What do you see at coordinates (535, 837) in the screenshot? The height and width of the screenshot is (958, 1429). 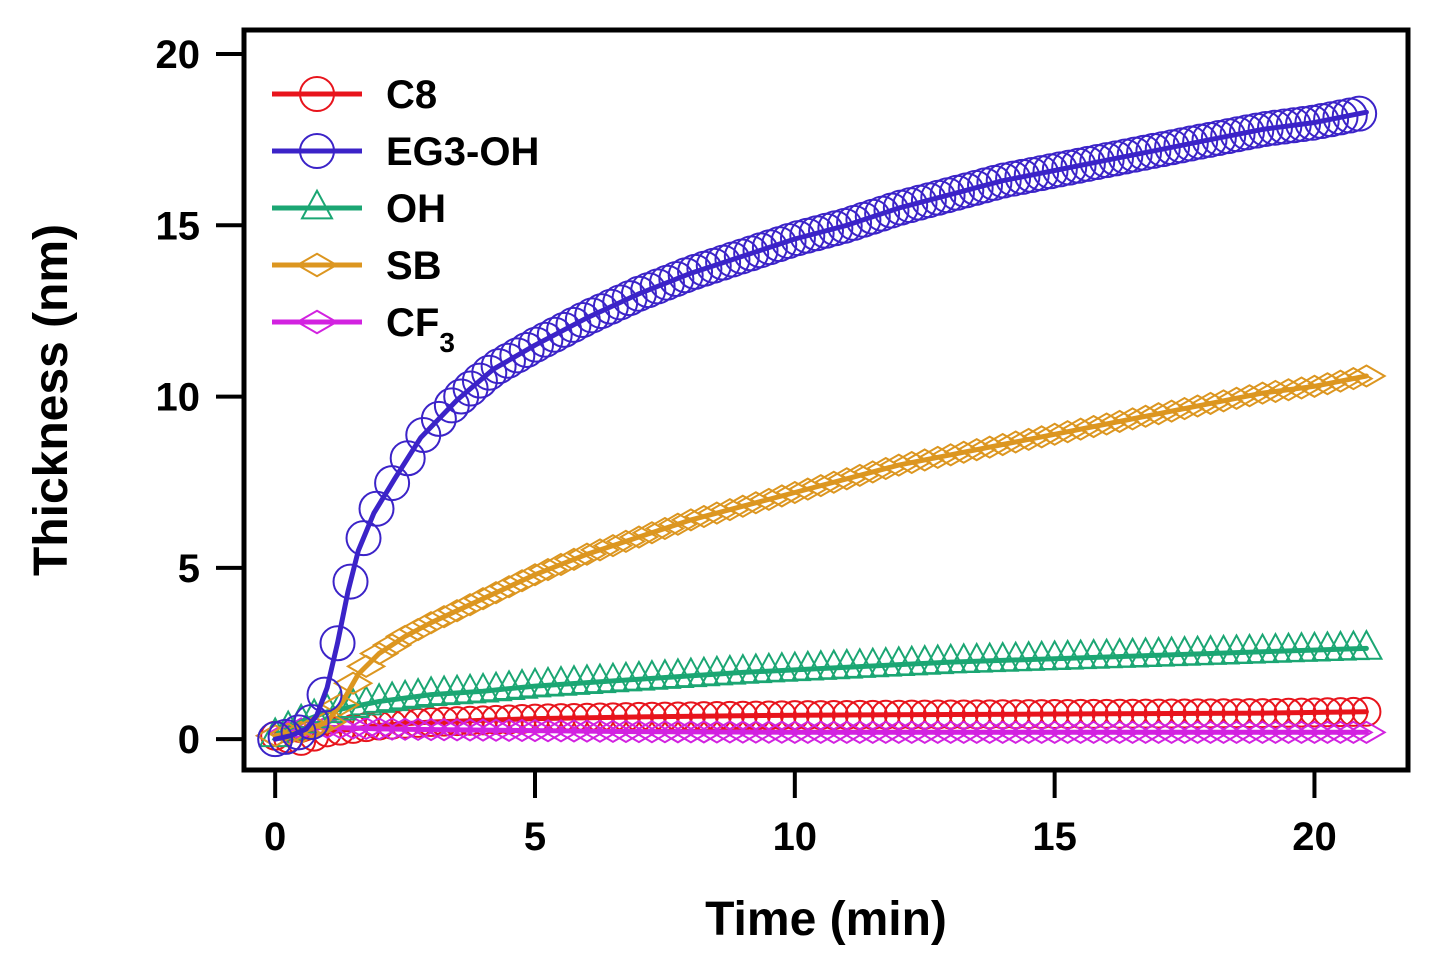 I see `x-tick-label: 5` at bounding box center [535, 837].